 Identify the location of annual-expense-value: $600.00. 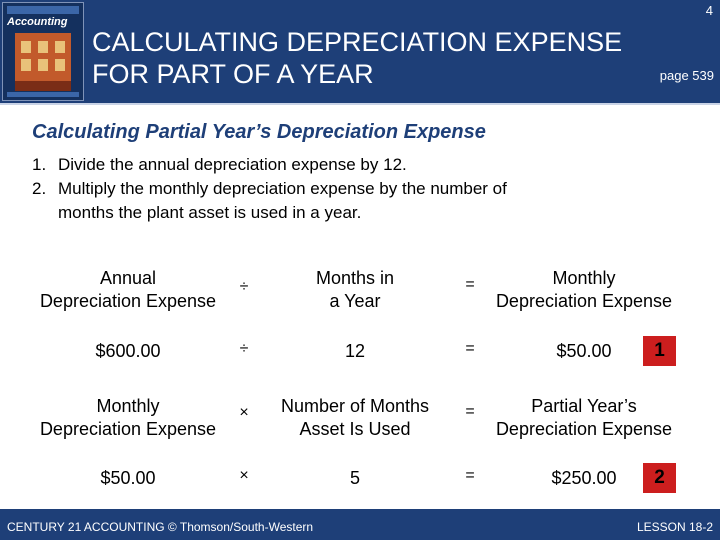
(128, 351).